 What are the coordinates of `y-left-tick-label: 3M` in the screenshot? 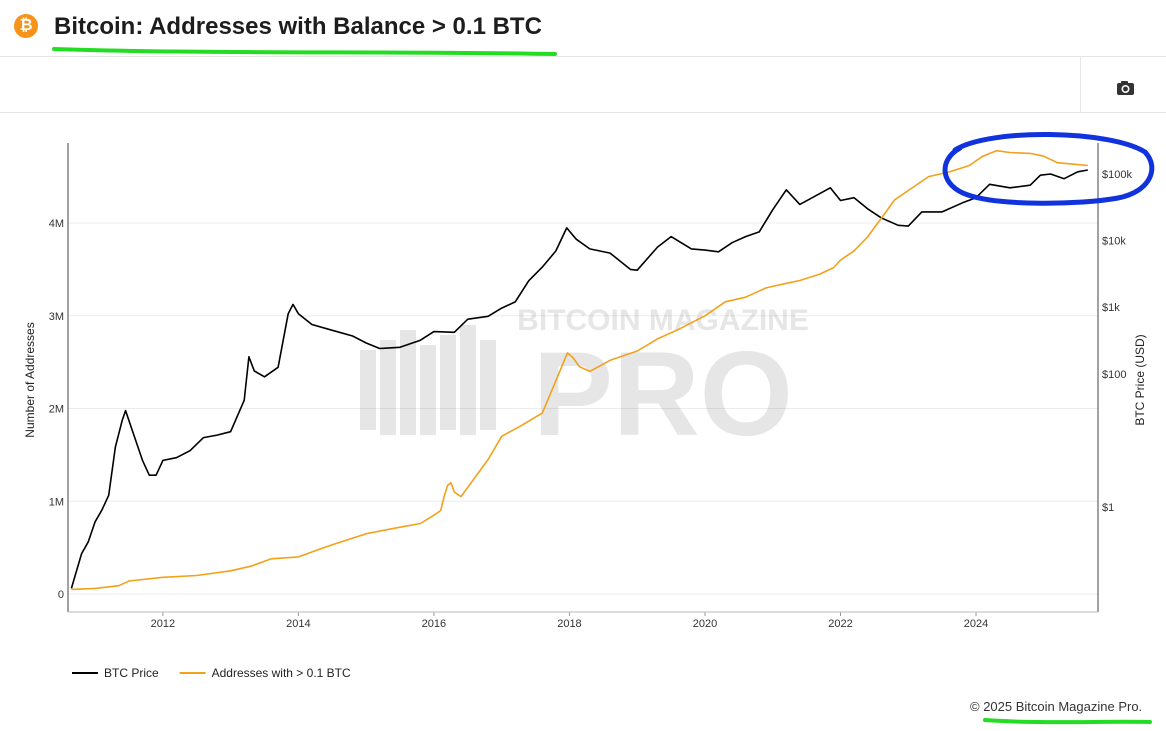 It's located at (56, 317).